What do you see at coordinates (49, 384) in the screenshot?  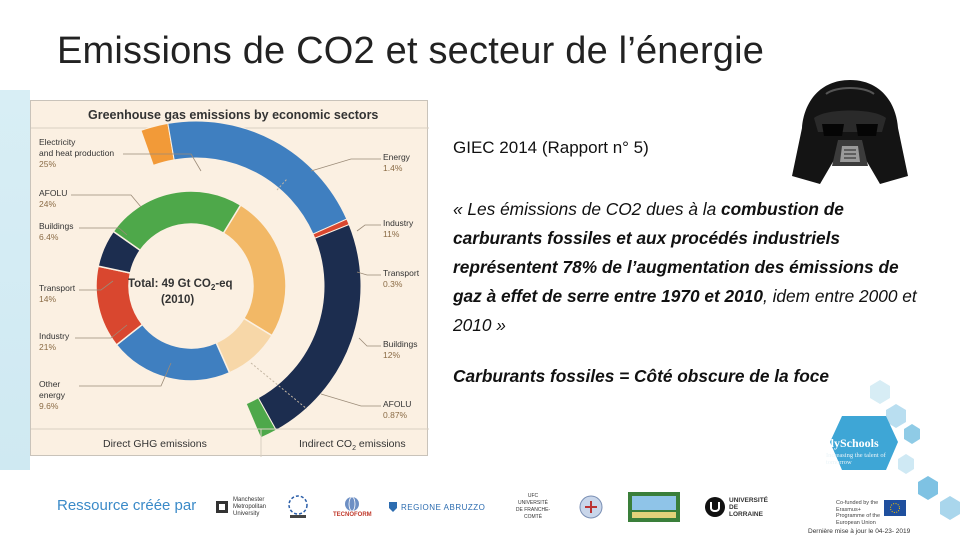 I see `label-other: Other` at bounding box center [49, 384].